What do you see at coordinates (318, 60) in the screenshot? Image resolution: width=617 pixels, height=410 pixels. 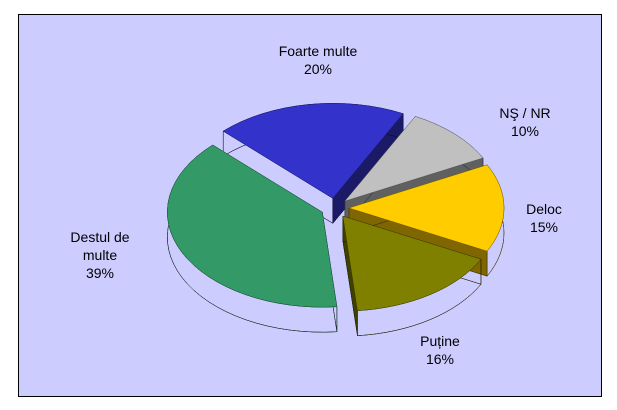 I see `slice-label: Foarte multe 20%` at bounding box center [318, 60].